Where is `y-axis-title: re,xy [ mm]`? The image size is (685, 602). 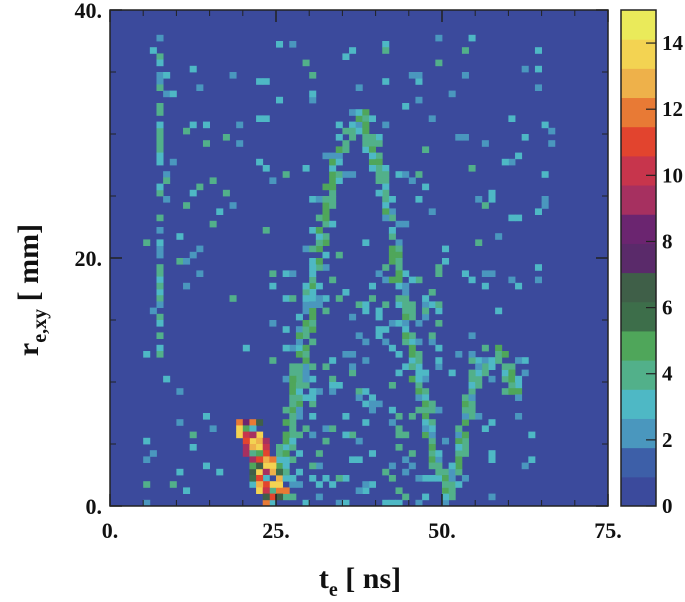 y-axis-title: re,xy [ mm] is located at coordinates (31, 290).